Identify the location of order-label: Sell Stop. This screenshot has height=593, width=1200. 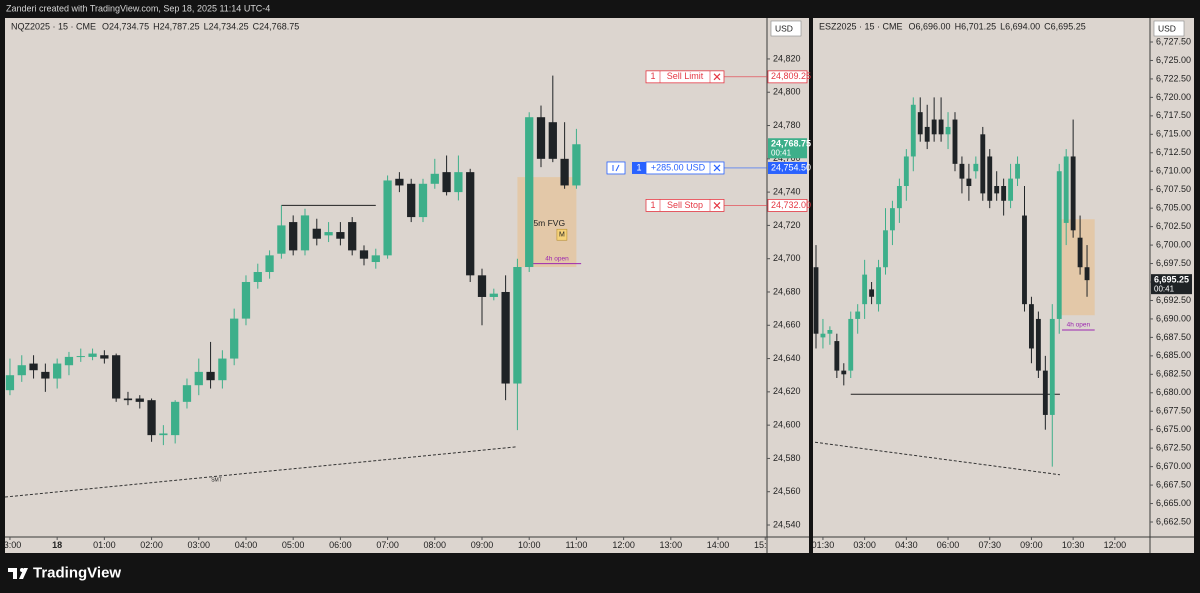
(685, 205).